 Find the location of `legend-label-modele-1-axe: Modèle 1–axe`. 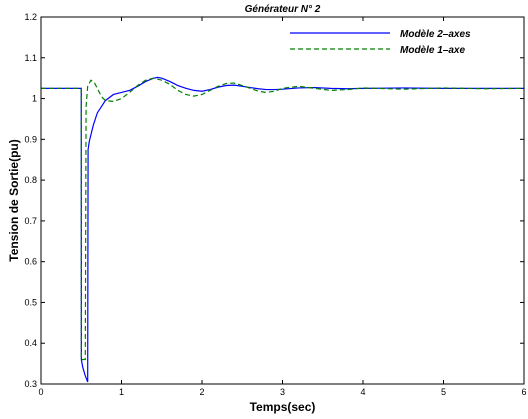

legend-label-modele-1-axe: Modèle 1–axe is located at coordinates (432, 50).